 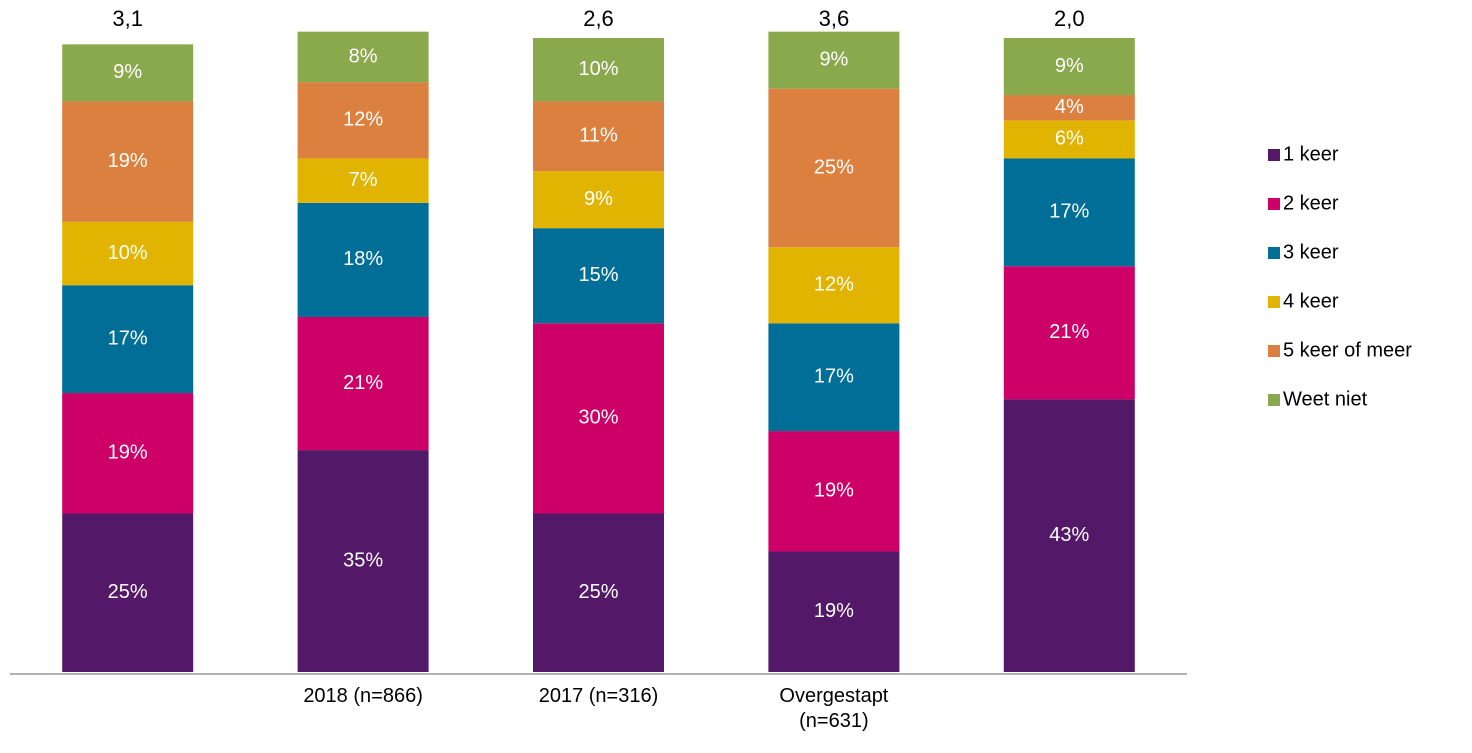 I want to click on legend-label: 2 keer, so click(x=1311, y=203).